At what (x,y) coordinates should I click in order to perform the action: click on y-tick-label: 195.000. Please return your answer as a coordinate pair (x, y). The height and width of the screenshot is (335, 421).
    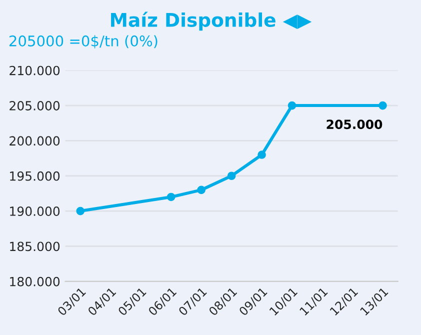
    Looking at the image, I should click on (35, 176).